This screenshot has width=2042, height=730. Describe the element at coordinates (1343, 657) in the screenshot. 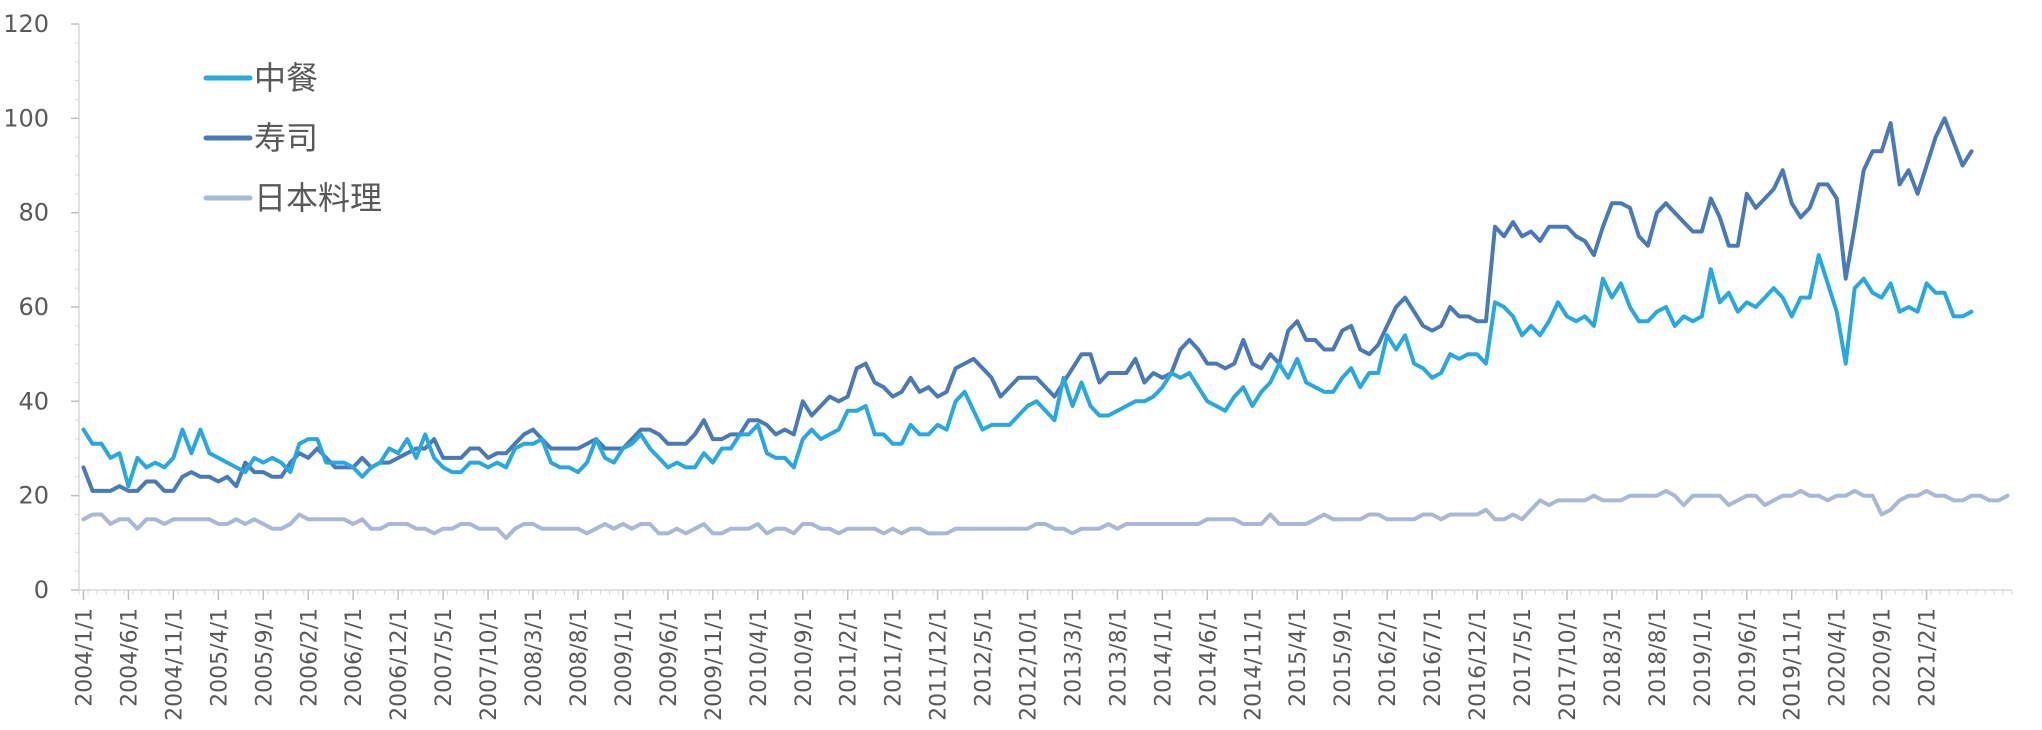

I see `x-tick-label: 2015/9/1` at that location.